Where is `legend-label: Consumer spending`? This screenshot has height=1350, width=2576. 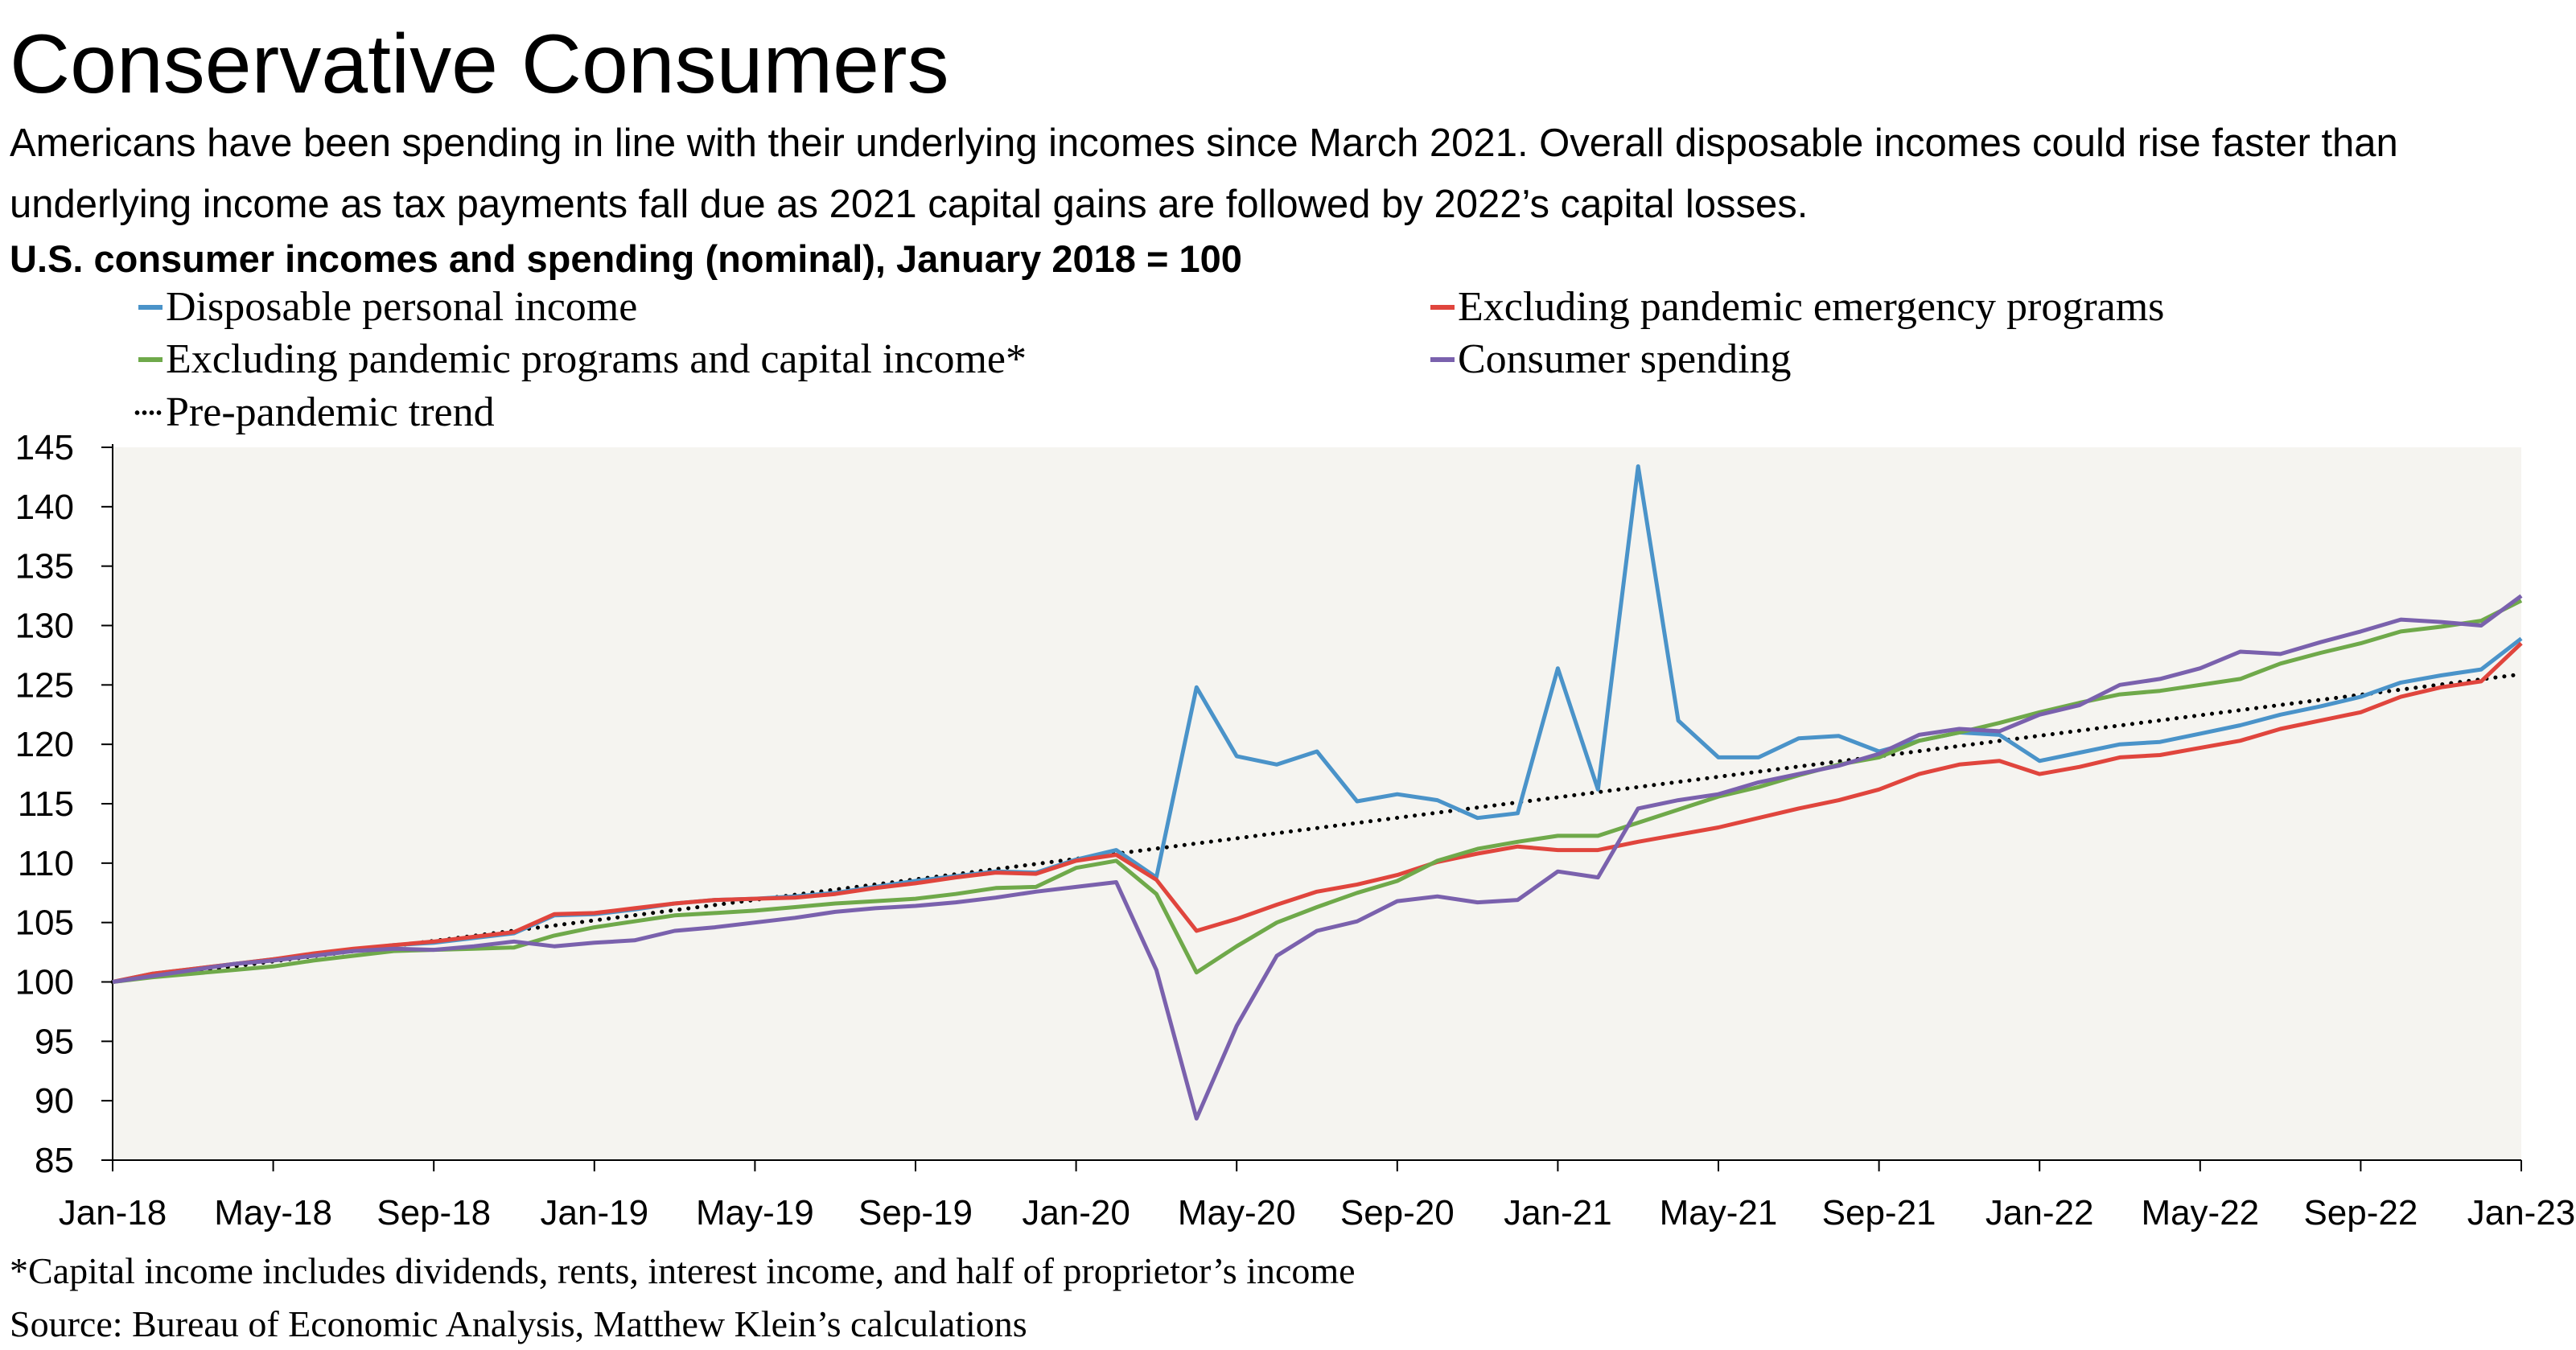 legend-label: Consumer spending is located at coordinates (1625, 359).